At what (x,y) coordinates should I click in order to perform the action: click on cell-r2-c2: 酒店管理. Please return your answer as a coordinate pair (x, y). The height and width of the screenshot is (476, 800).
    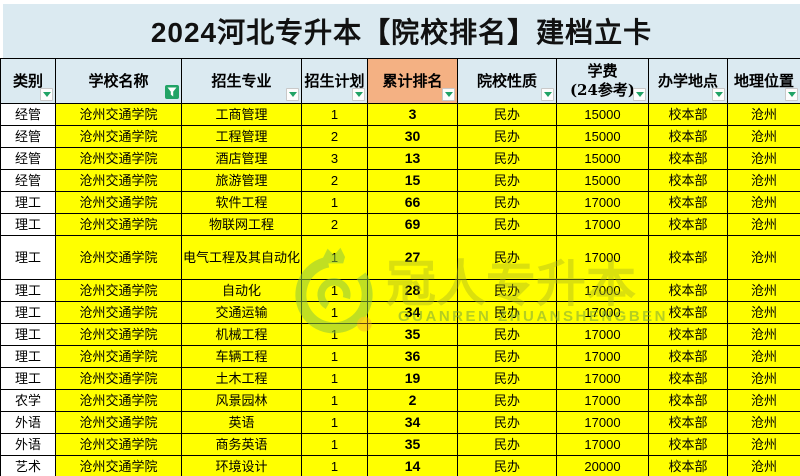
    Looking at the image, I should click on (241, 158).